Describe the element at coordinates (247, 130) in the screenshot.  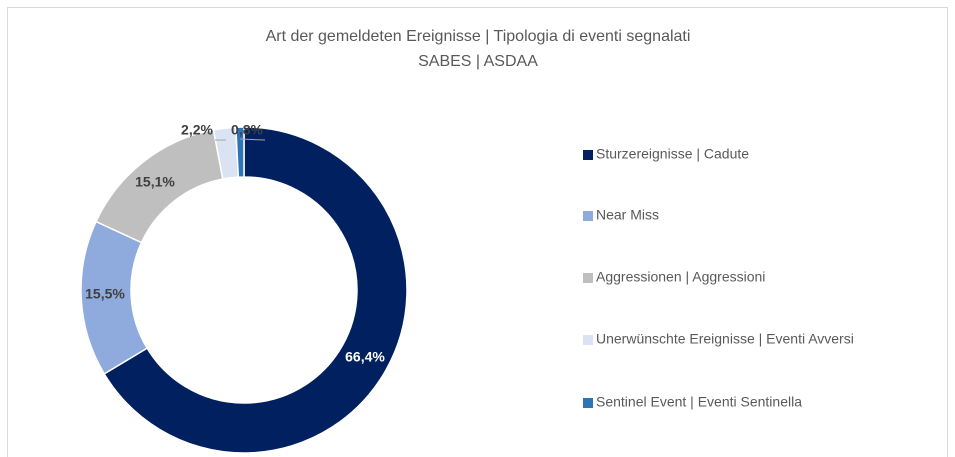
I see `data-label: 0,8%` at that location.